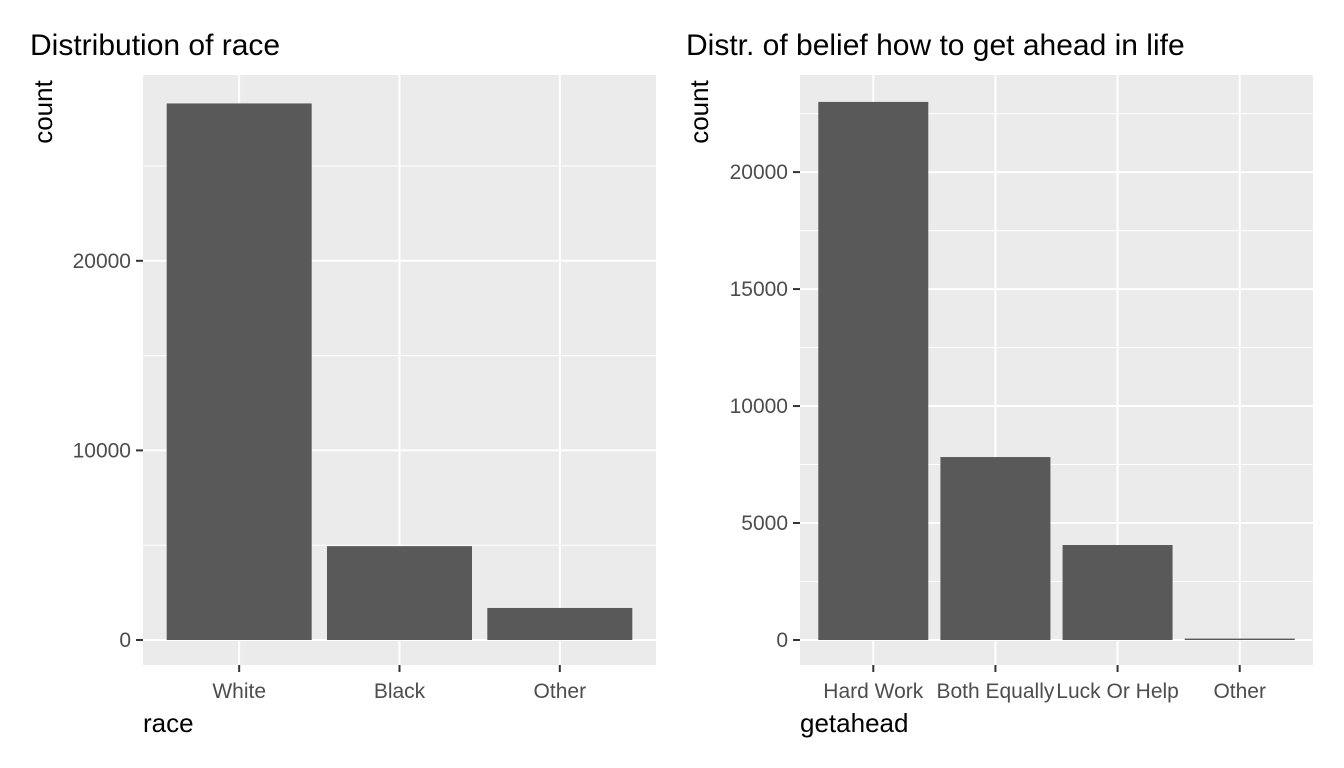 This screenshot has width=1344, height=768. What do you see at coordinates (995, 548) in the screenshot?
I see `getahead-bar-both-equally` at bounding box center [995, 548].